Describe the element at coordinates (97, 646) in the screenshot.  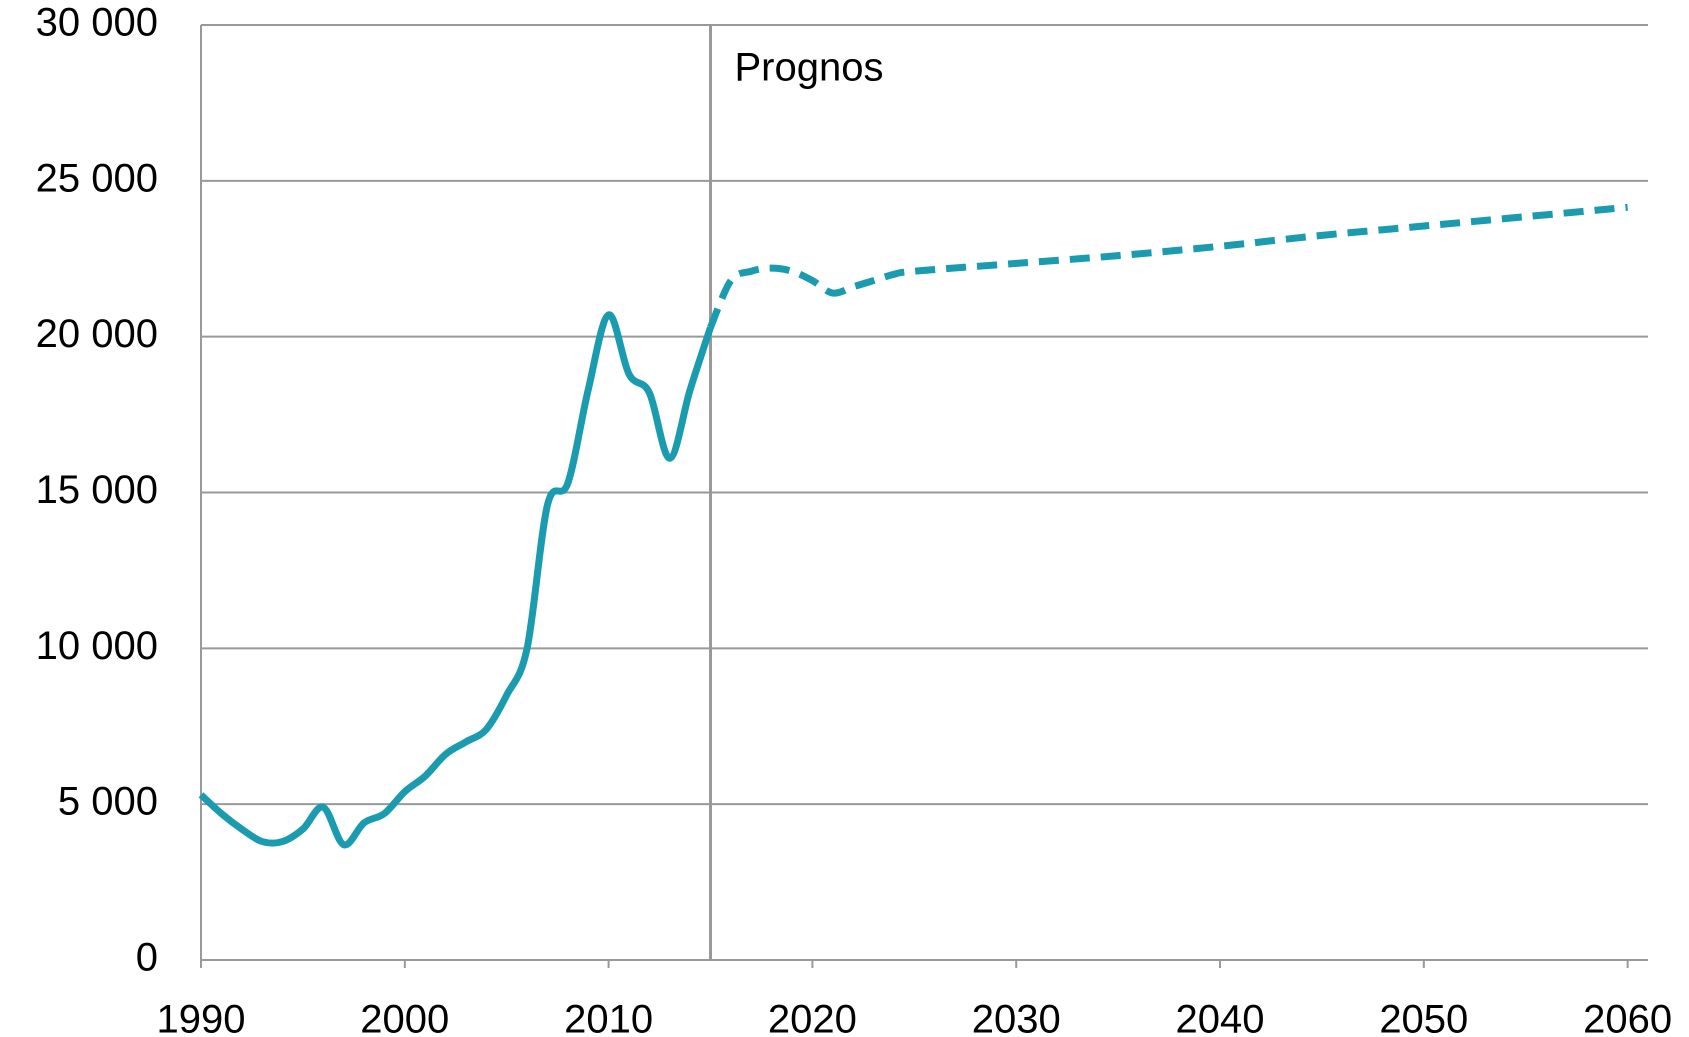
I see `y-tick-label: 10 000` at that location.